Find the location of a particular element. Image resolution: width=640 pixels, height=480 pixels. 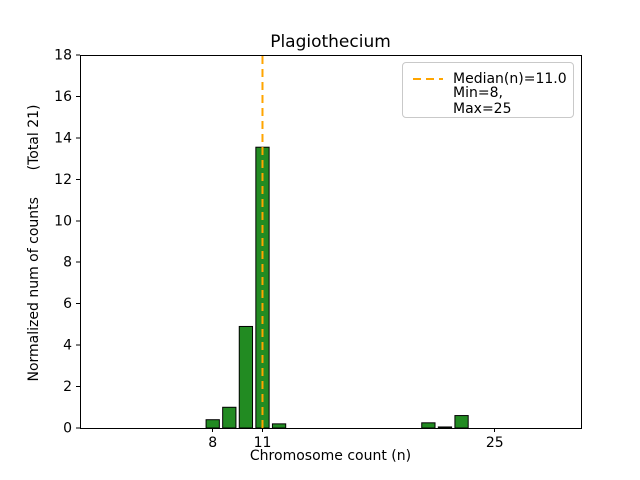

y-tick-label: 18 is located at coordinates (63, 56).